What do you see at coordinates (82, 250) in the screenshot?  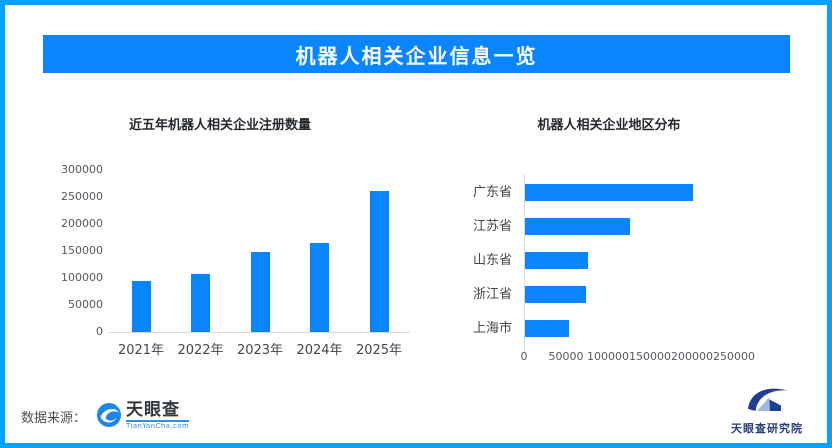 I see `y-tick-label: 150000` at bounding box center [82, 250].